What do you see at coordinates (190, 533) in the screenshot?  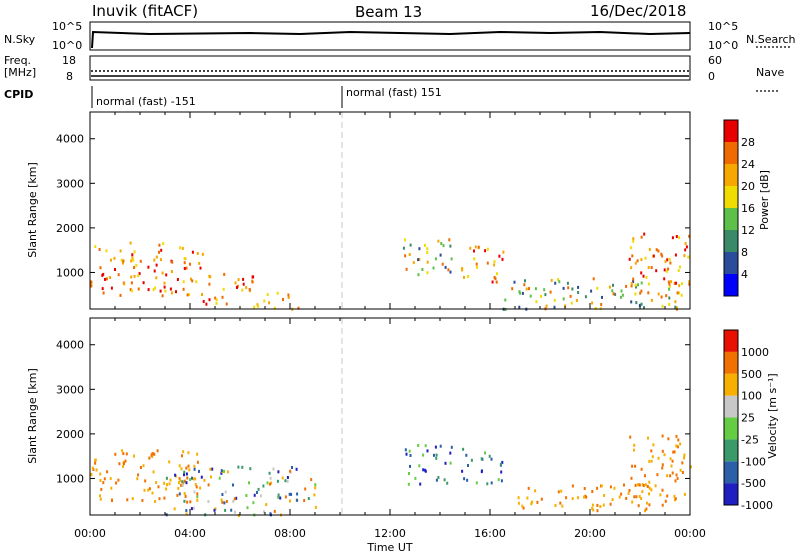 I see `x-tick-label: 04:00` at bounding box center [190, 533].